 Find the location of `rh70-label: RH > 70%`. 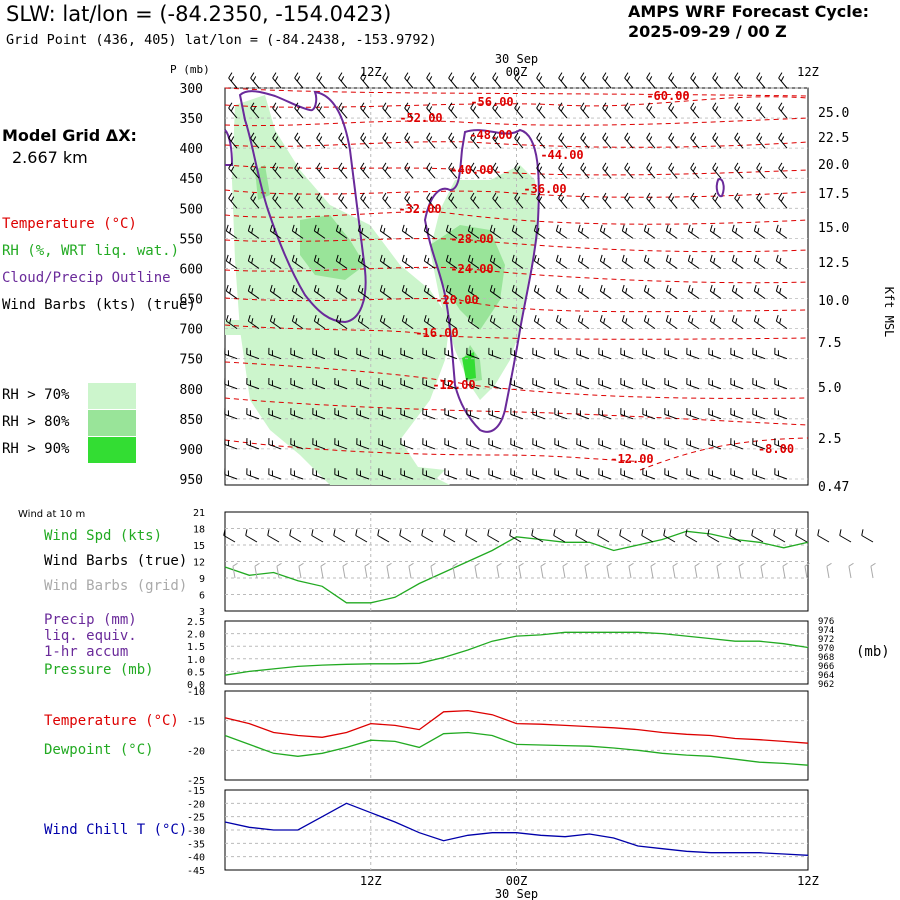

rh70-label: RH > 70% is located at coordinates (36, 395).